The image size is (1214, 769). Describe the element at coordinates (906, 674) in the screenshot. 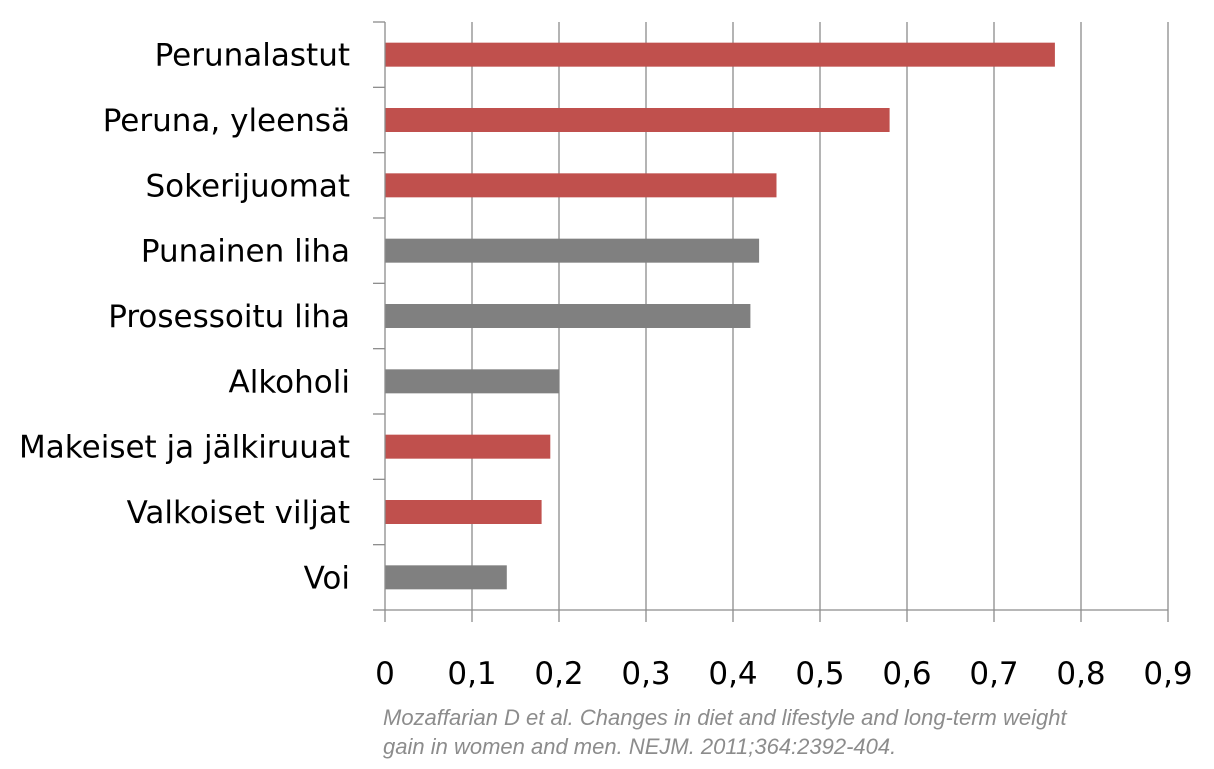

I see `x-tick-label: 0,6` at that location.